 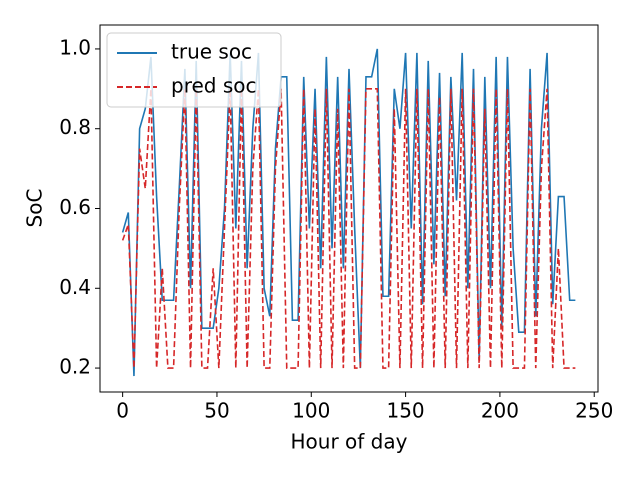 What do you see at coordinates (75, 287) in the screenshot?
I see `y-tick-label: 0.4` at bounding box center [75, 287].